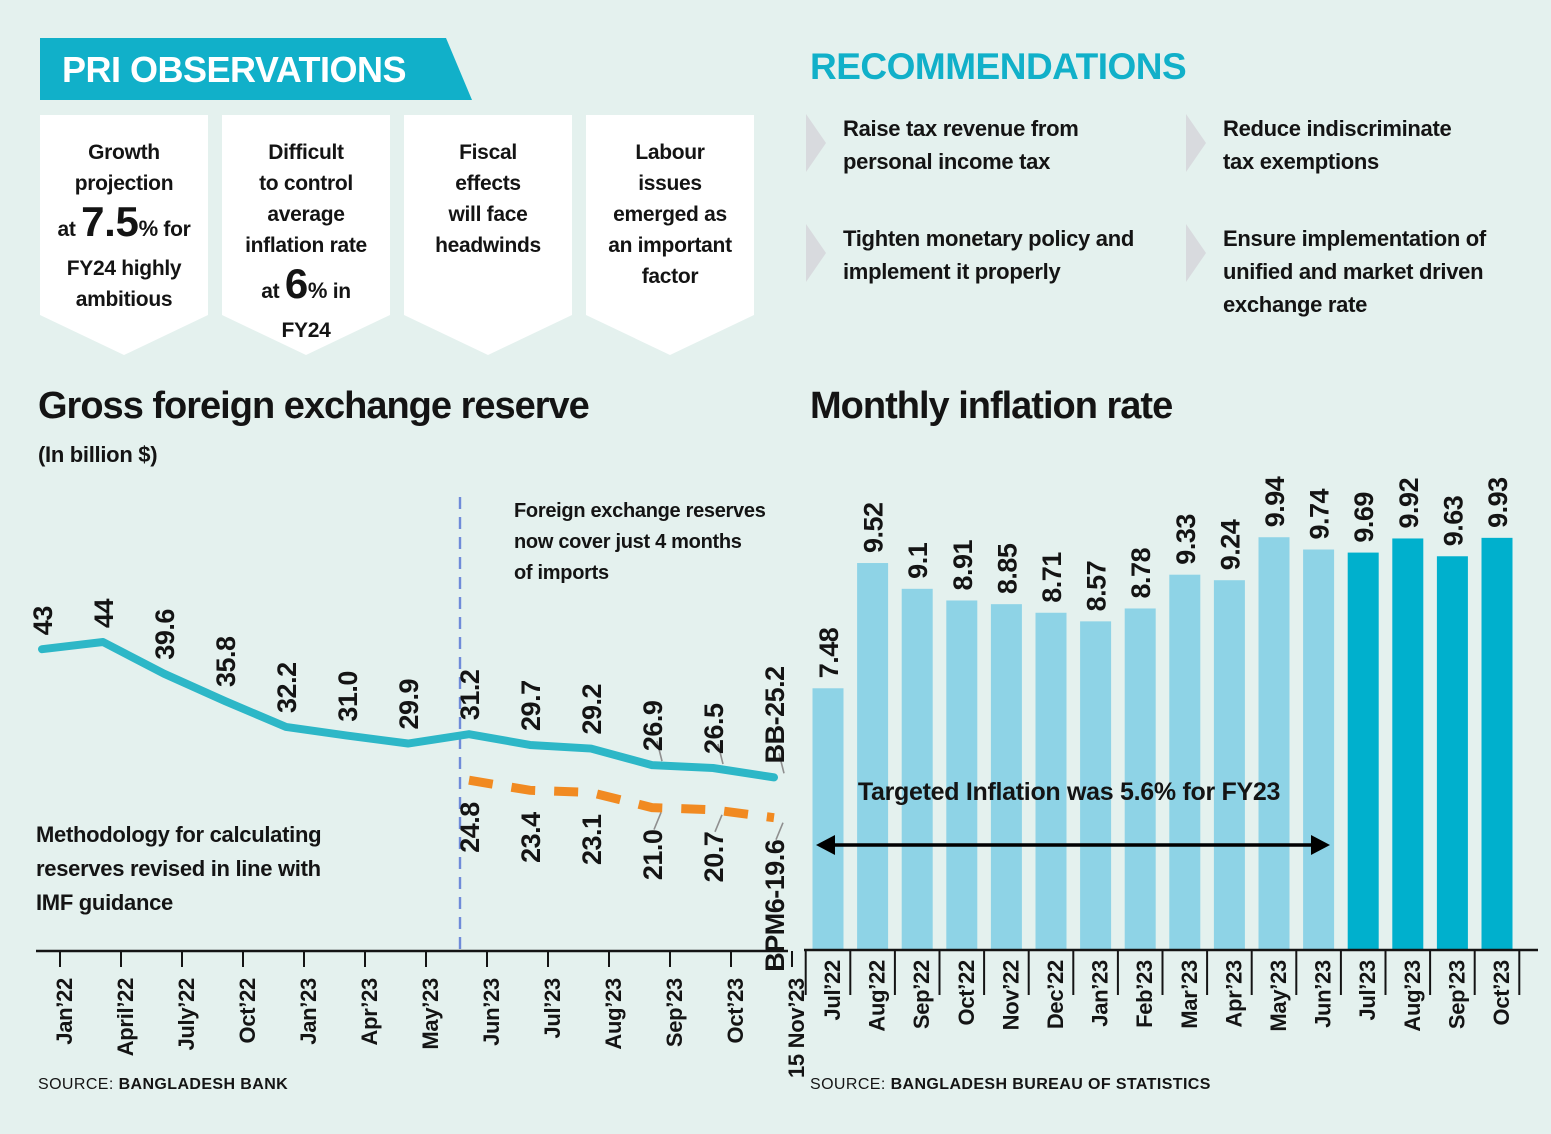 The width and height of the screenshot is (1551, 1134). What do you see at coordinates (670, 276) in the screenshot?
I see `observation-line: factor` at bounding box center [670, 276].